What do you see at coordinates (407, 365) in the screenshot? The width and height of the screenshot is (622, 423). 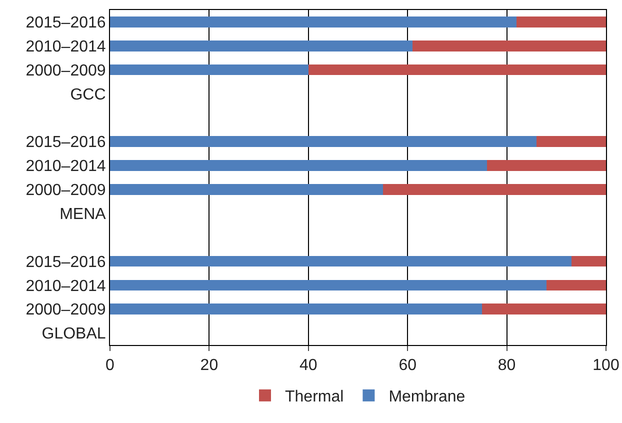 I see `x-tick-label: 60` at bounding box center [407, 365].